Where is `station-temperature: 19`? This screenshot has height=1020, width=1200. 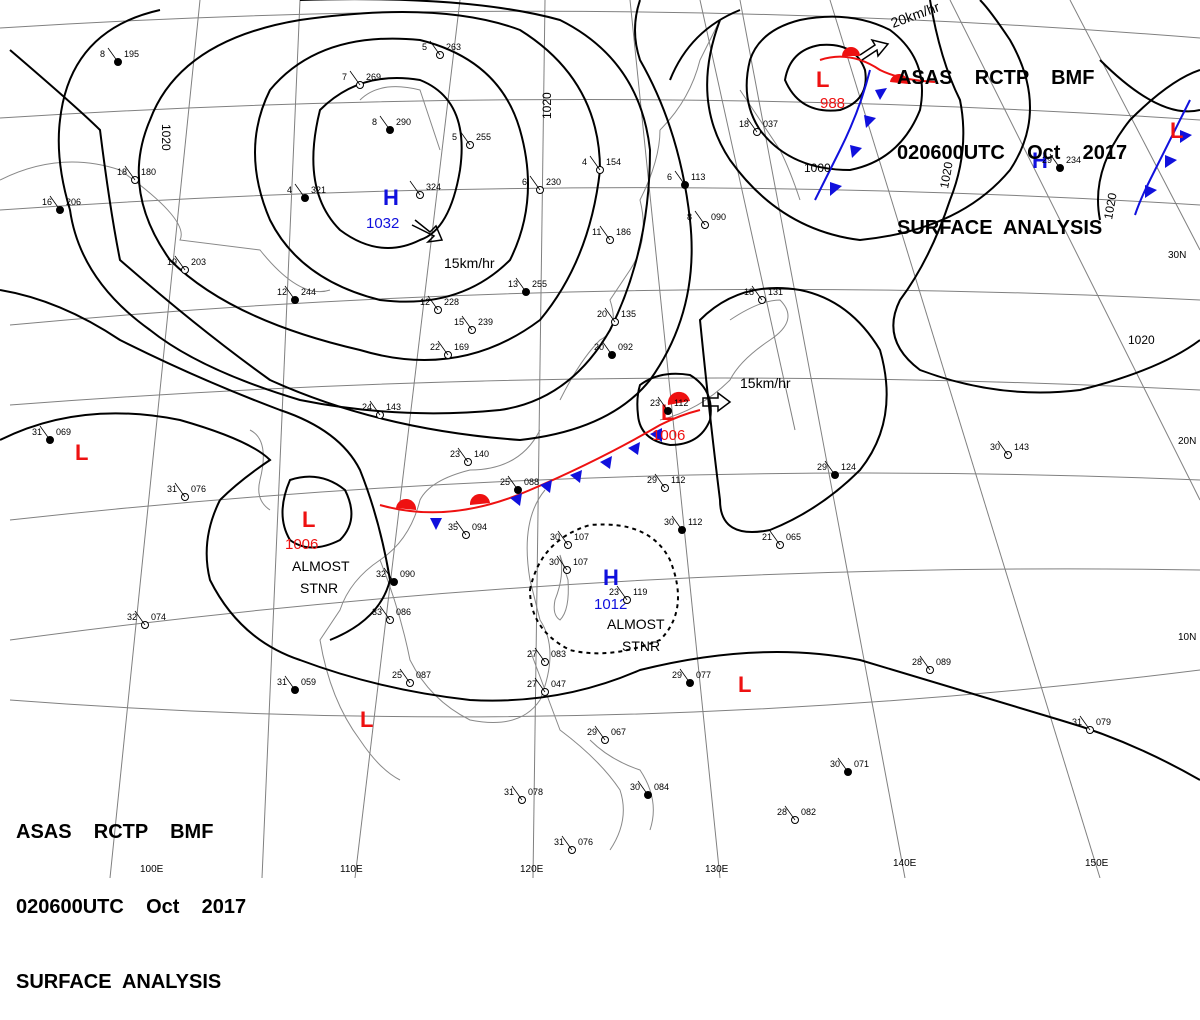
station-temperature: 19 is located at coordinates (172, 262).